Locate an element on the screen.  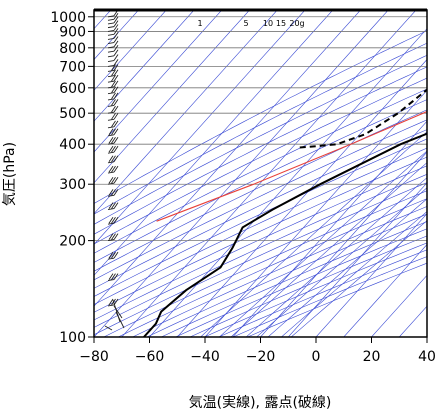
y-tick-label: 900 is located at coordinates (72, 32).